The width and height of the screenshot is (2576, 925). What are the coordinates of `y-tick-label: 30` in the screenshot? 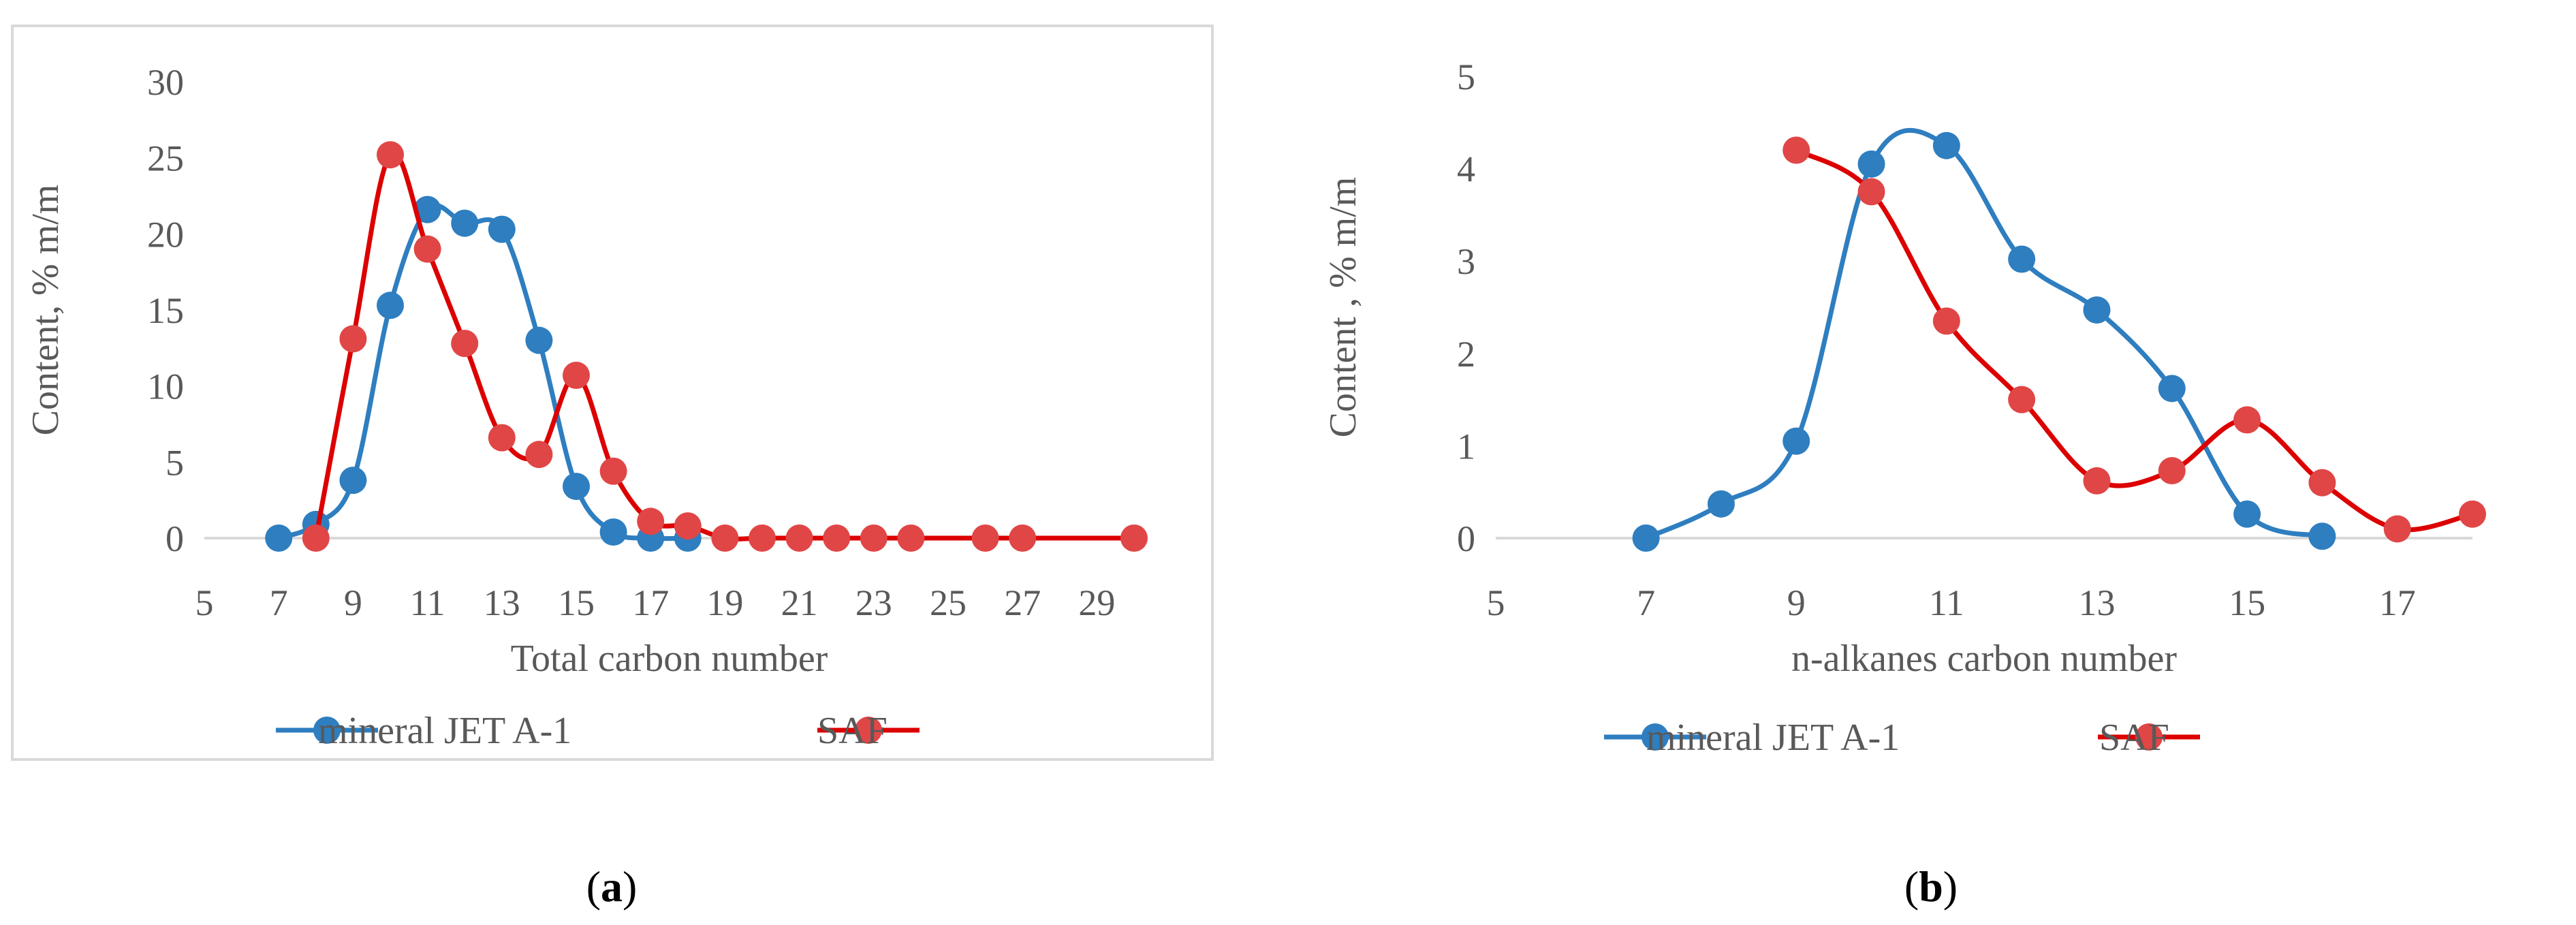 It's located at (165, 82).